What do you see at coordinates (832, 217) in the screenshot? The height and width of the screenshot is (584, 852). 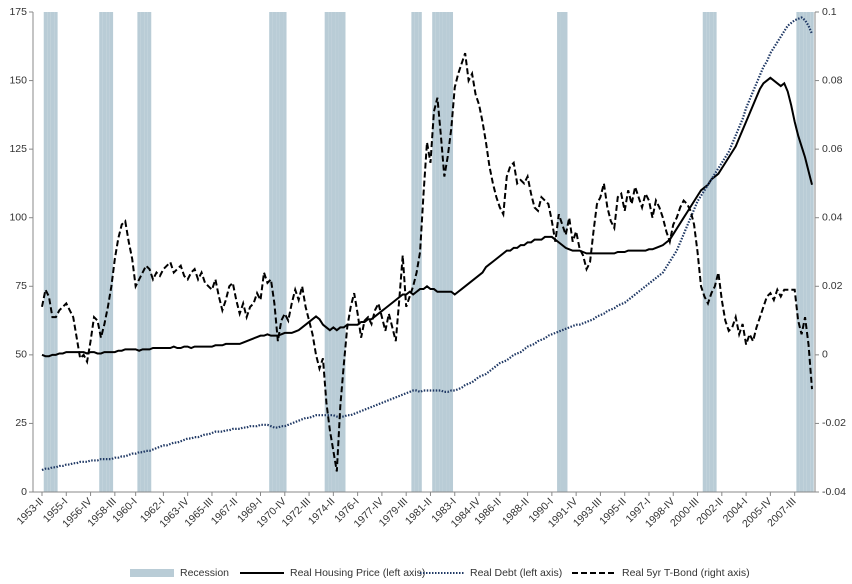 I see `y2-tick-label: 0.04` at bounding box center [832, 217].